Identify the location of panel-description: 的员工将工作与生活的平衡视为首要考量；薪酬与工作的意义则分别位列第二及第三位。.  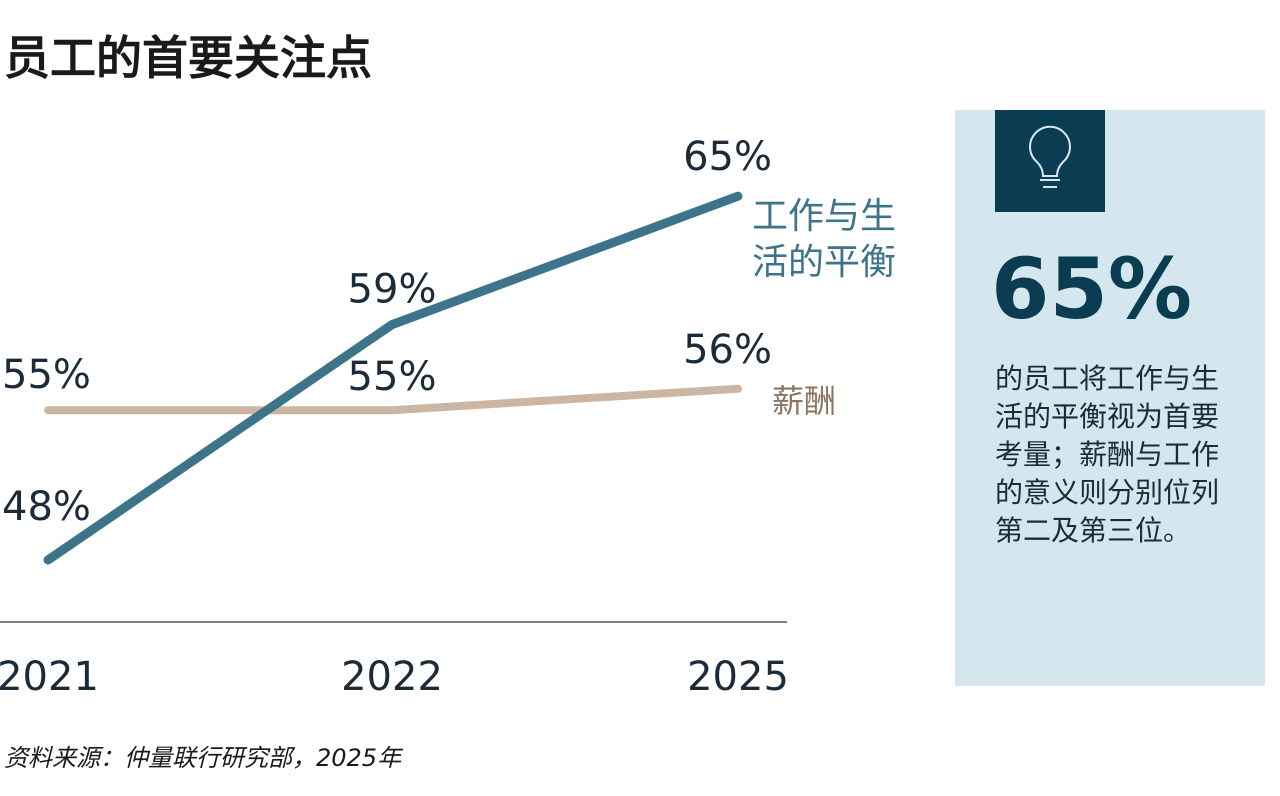
(1107, 454).